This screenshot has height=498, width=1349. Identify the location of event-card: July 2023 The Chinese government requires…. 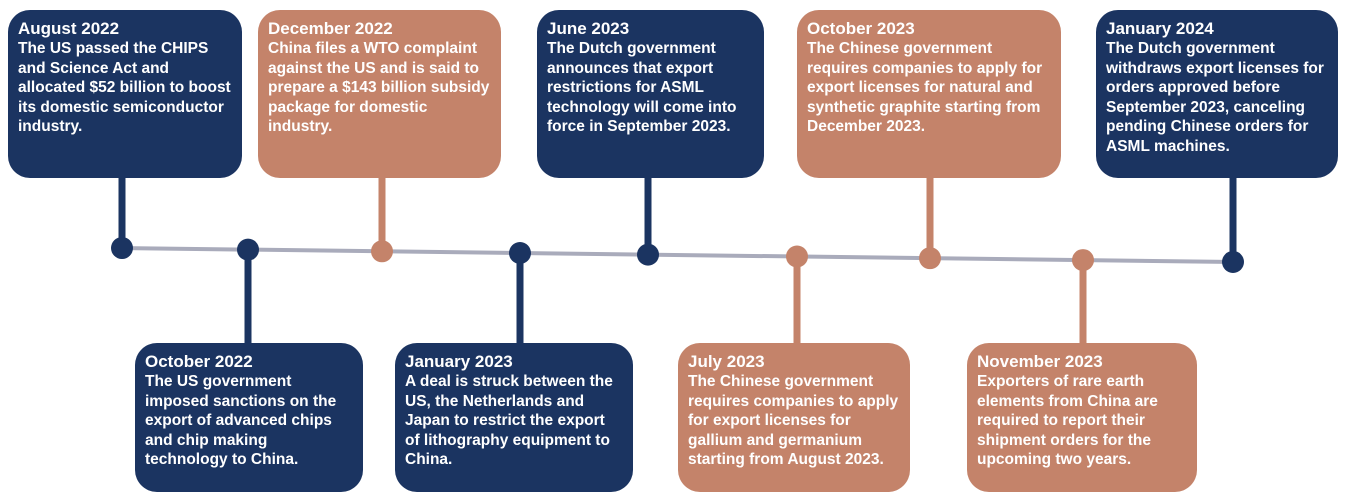
(794, 417).